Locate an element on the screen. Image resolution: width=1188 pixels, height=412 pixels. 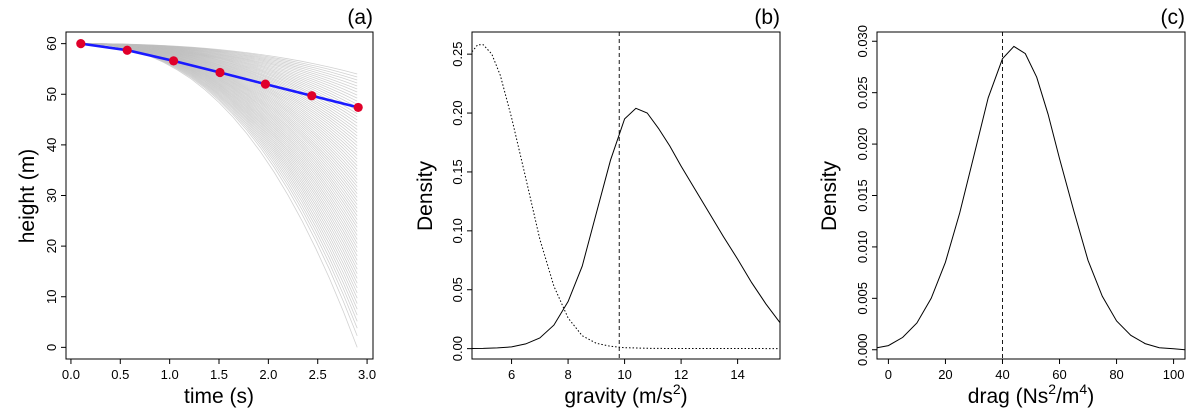
x-axis: 0.0 0.5 1.0 1.5 2.0 2.5 3.0 is located at coordinates (219, 370).